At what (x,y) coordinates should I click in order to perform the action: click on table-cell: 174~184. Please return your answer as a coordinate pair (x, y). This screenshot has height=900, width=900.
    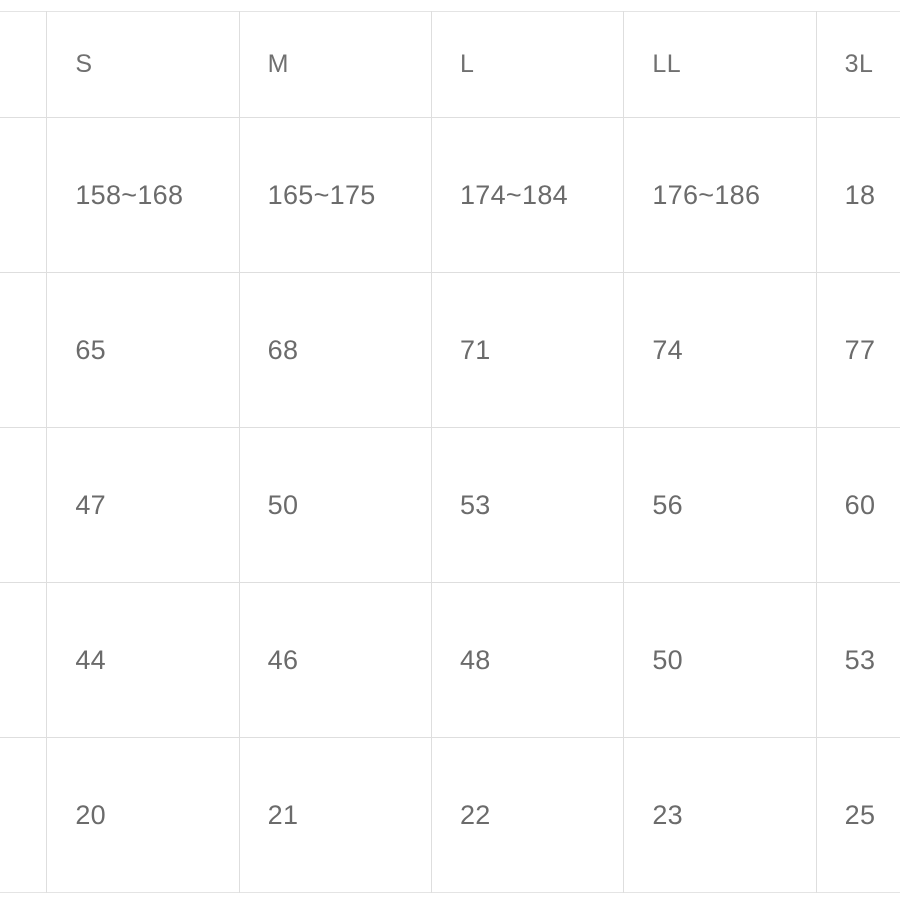
    Looking at the image, I should click on (528, 195).